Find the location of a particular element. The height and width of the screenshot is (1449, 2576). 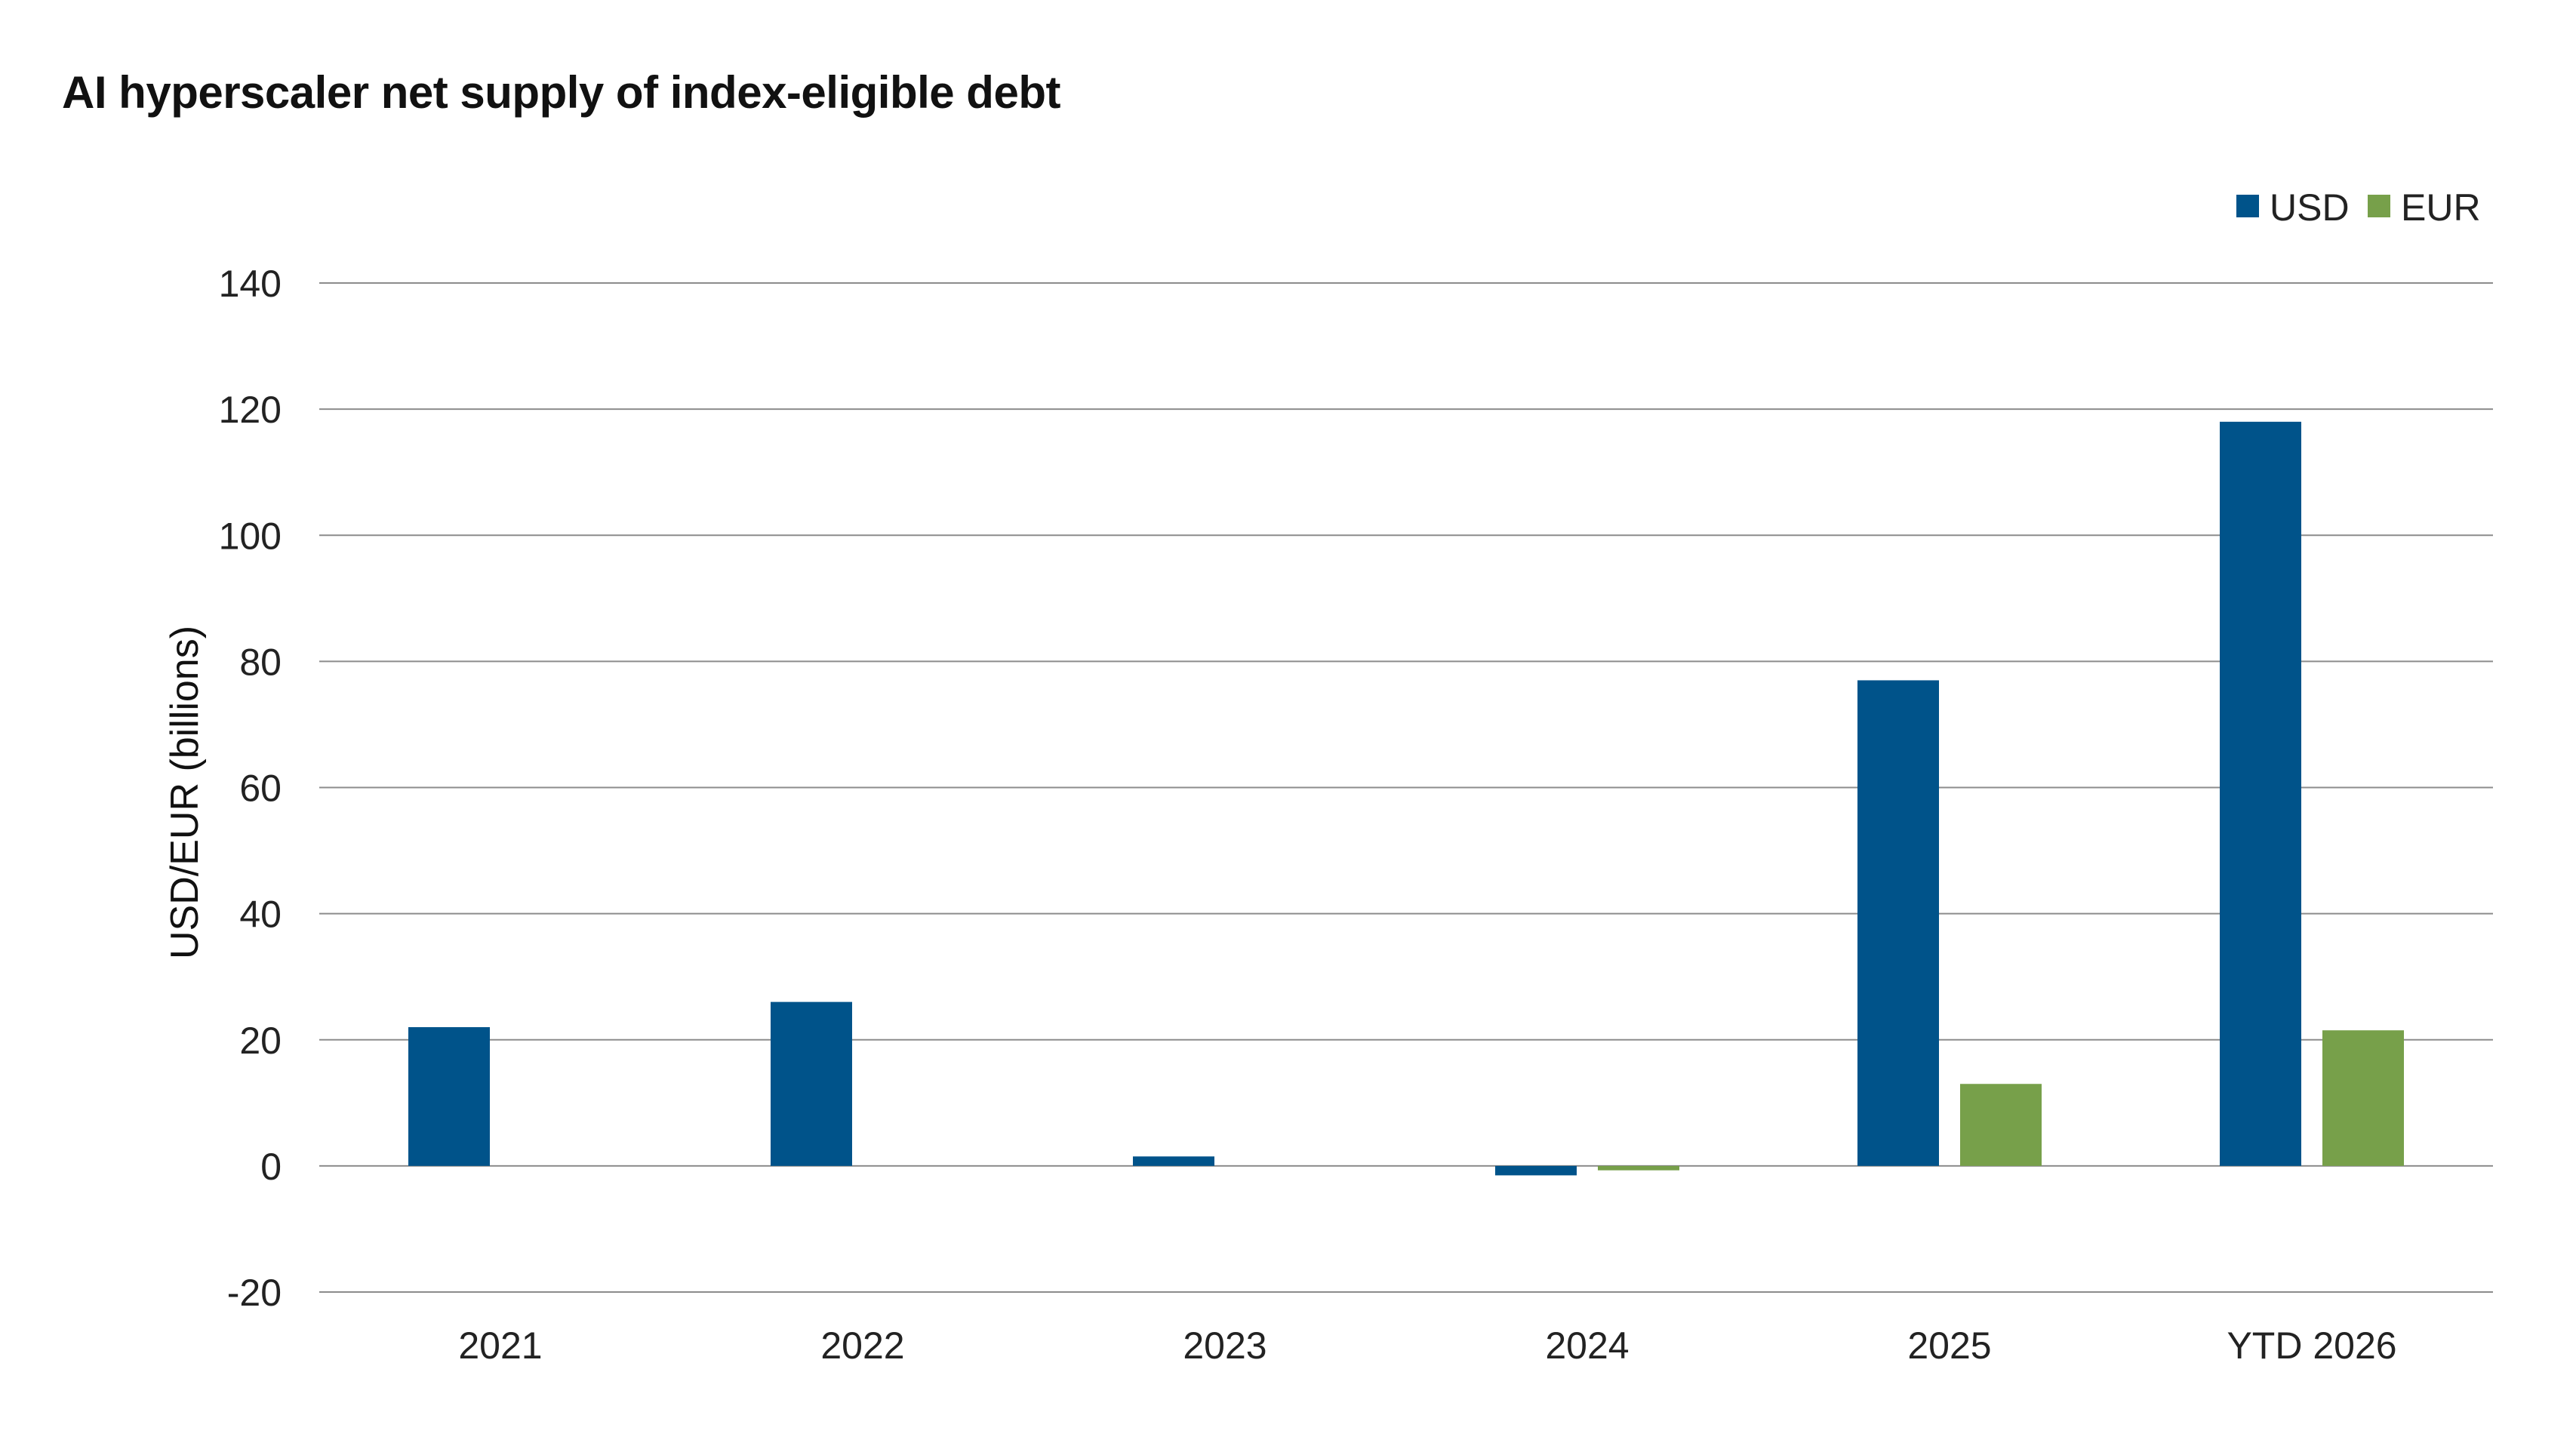

x-tick-label: 2021 is located at coordinates (500, 1345).